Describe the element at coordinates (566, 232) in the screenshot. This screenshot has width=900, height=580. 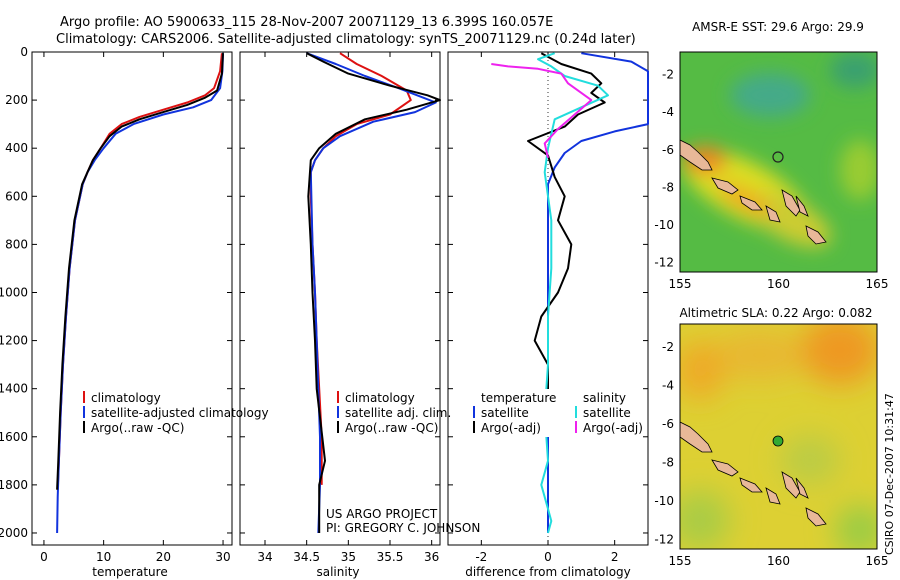
I see `difference-series-argo` at that location.